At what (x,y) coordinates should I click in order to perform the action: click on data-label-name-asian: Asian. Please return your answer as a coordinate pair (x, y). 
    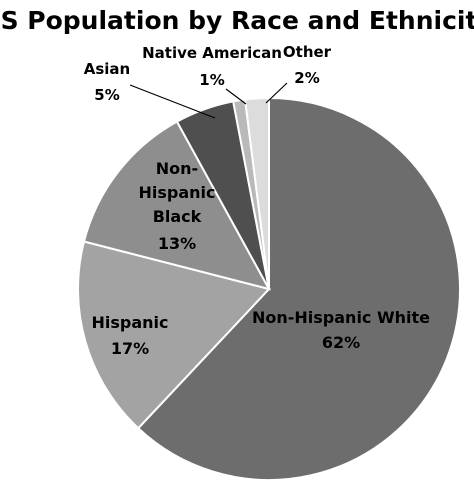
    Looking at the image, I should click on (107, 69).